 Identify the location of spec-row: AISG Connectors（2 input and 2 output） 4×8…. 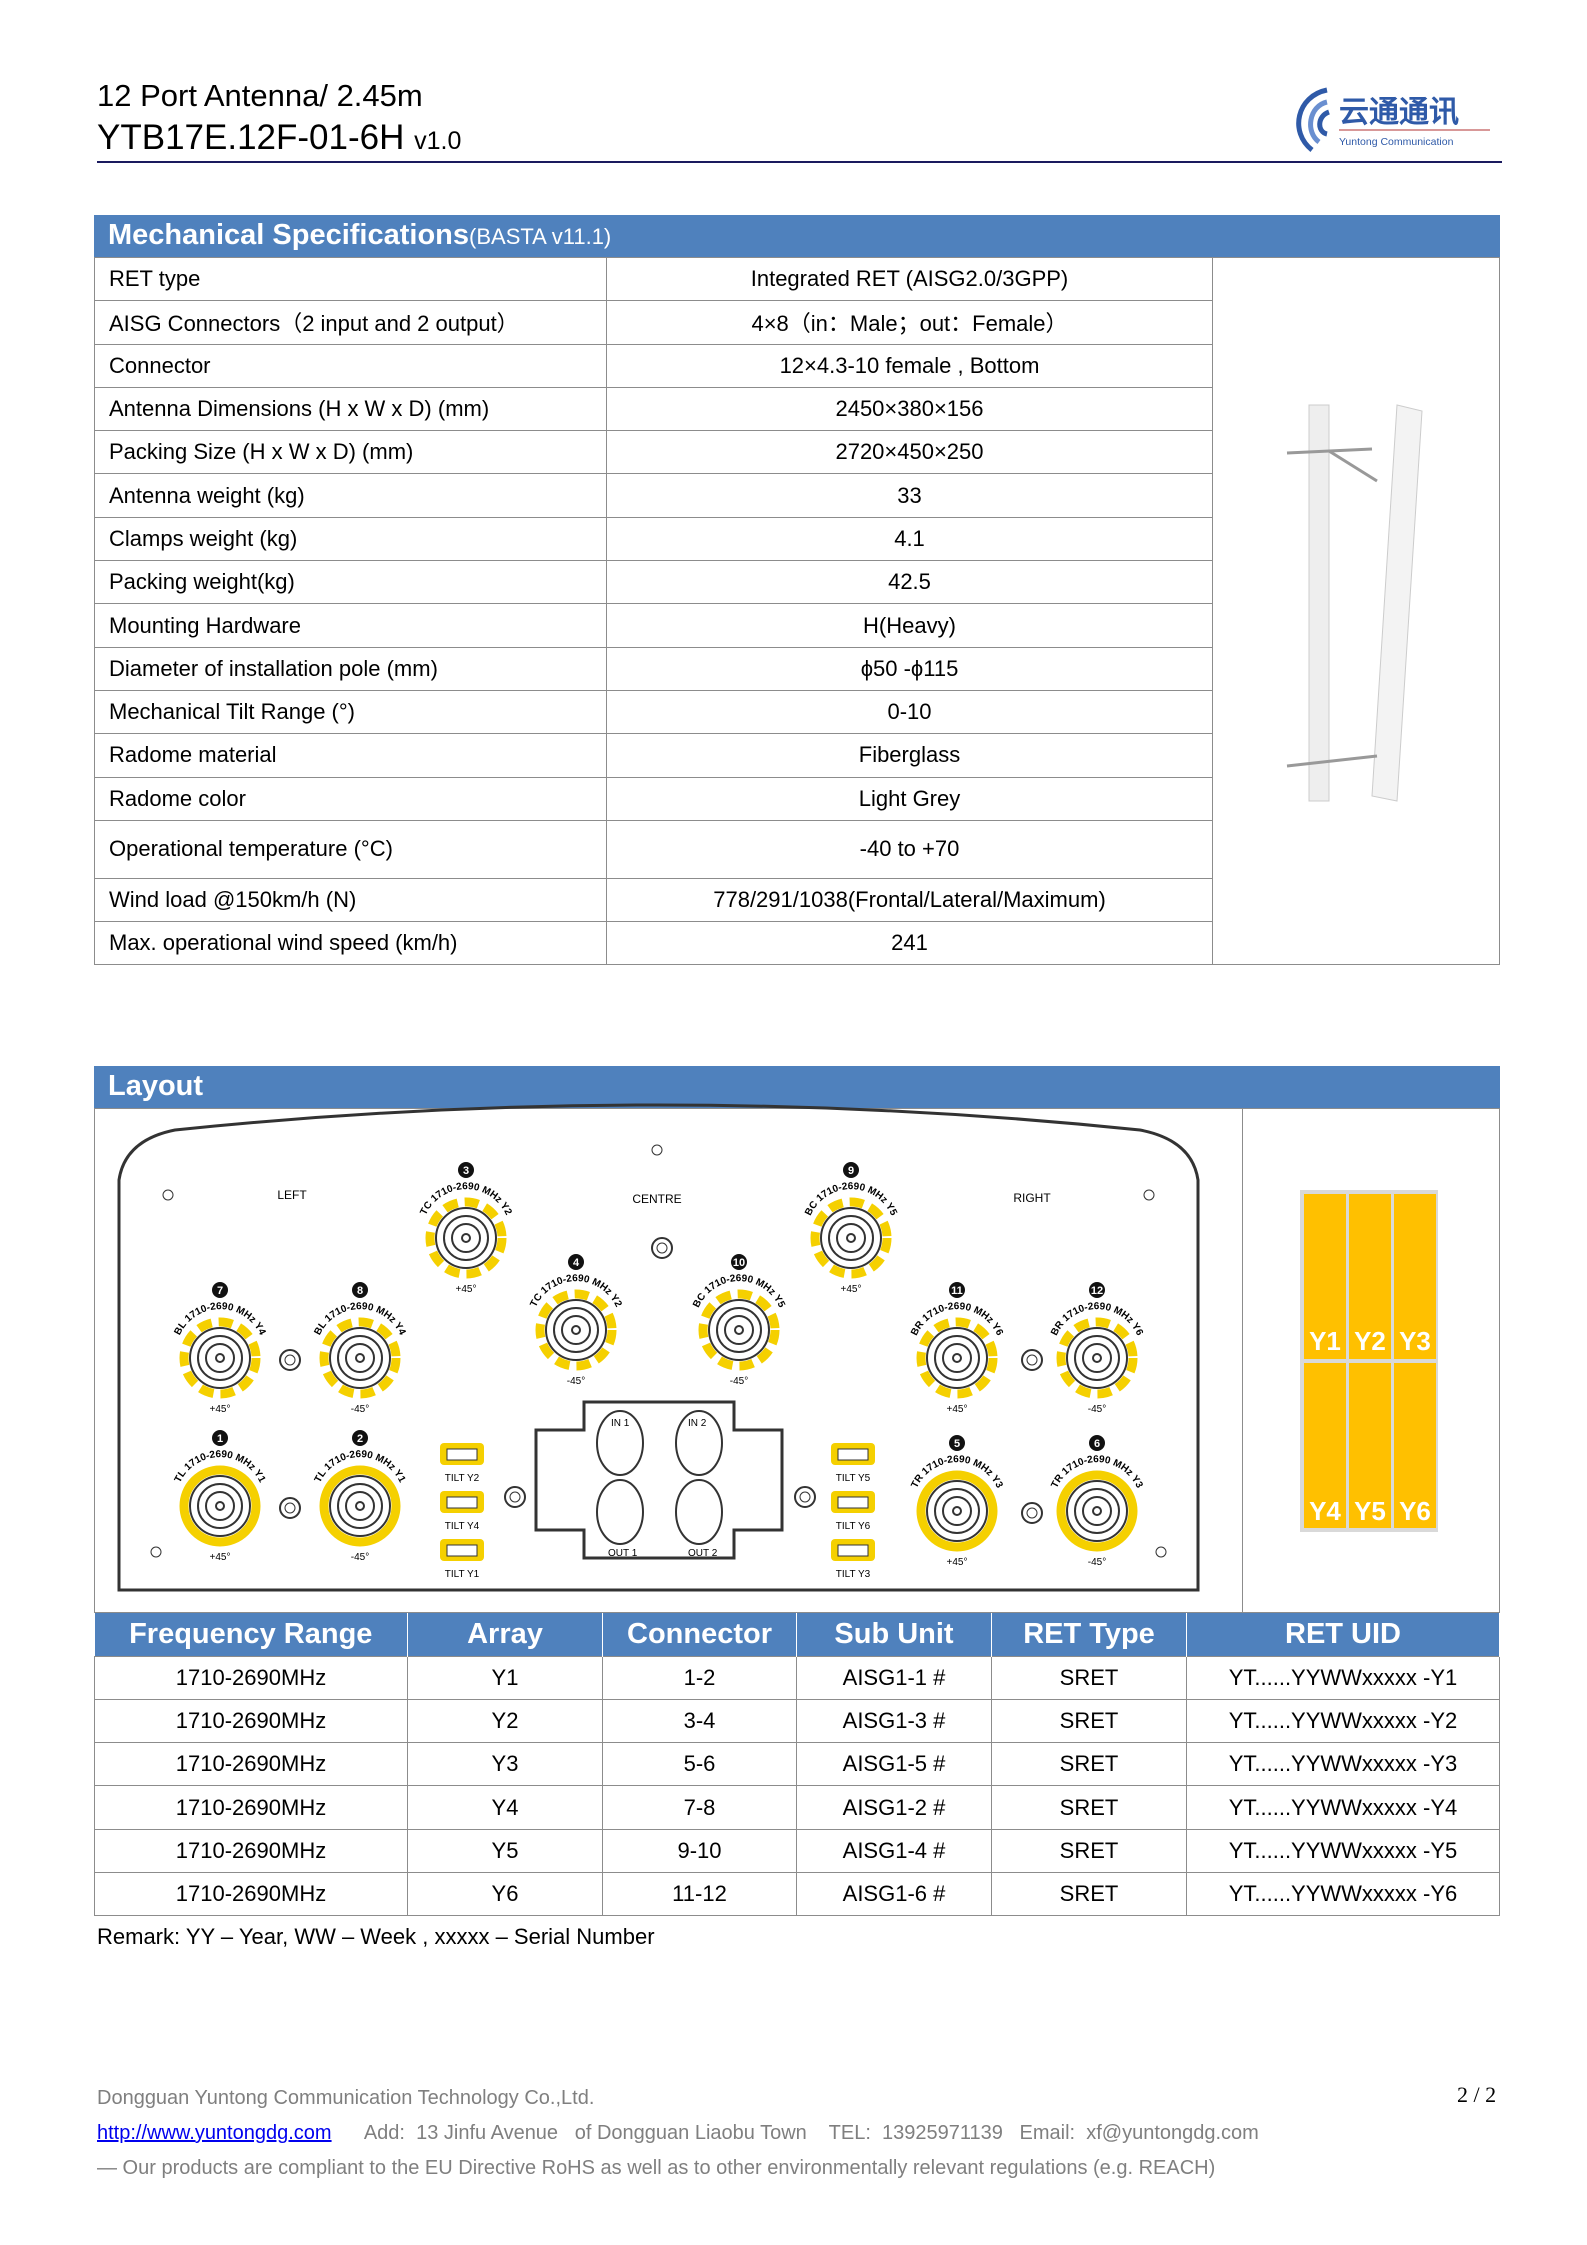
(797, 322).